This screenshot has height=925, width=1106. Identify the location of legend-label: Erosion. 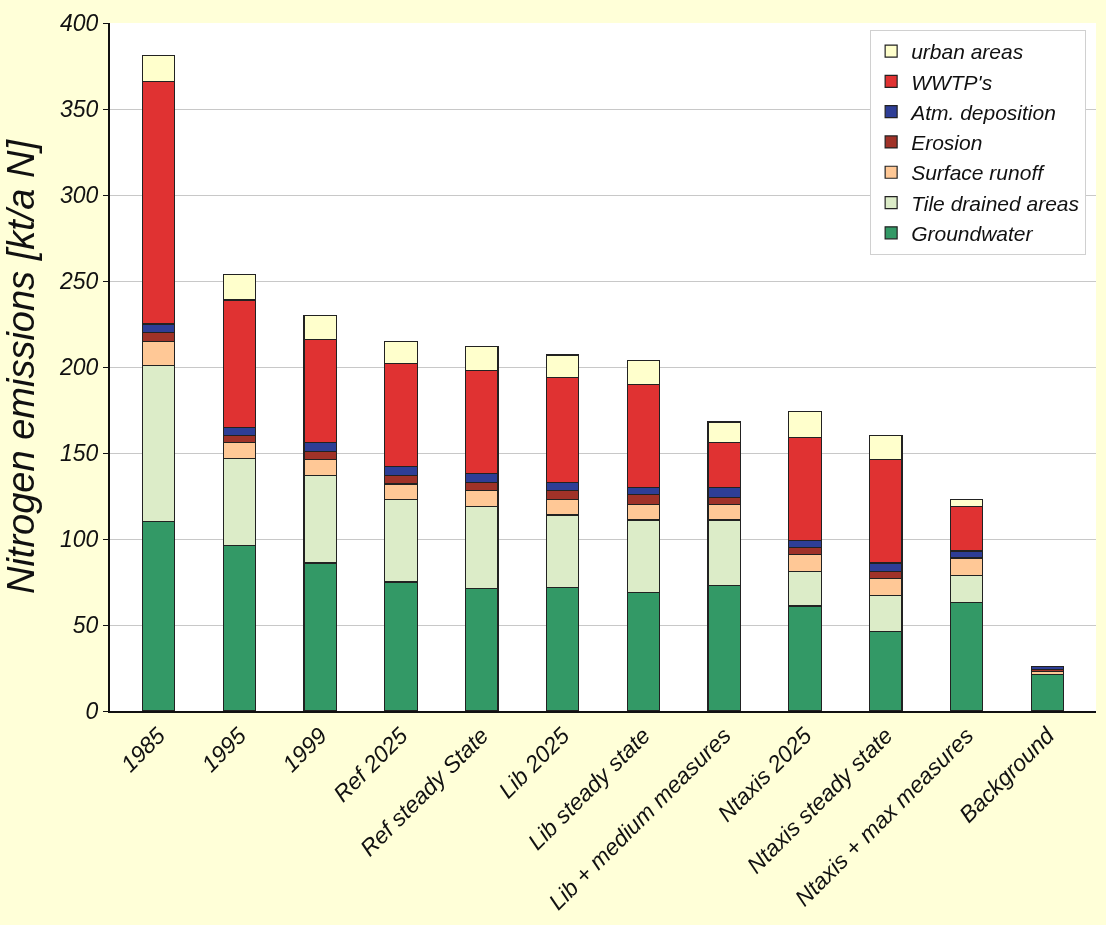
(947, 143).